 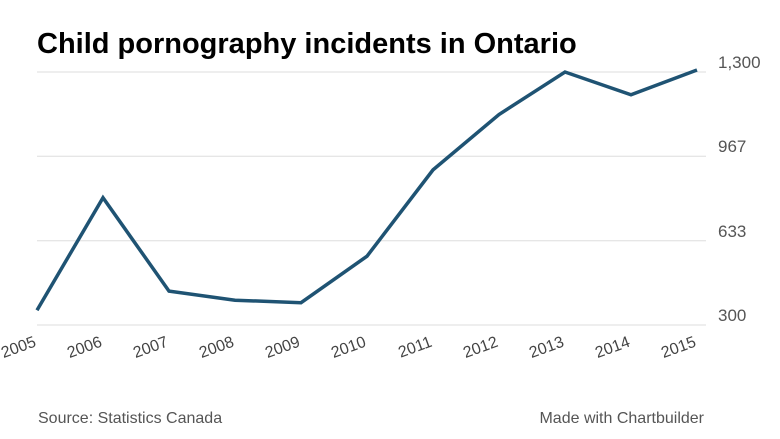 I want to click on y-axis-ticks: 300 633 967 1,300, so click(x=739, y=189).